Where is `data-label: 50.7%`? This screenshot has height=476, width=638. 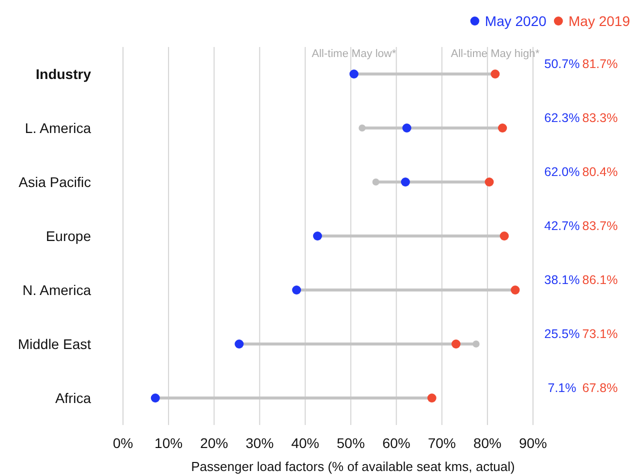 data-label: 50.7% is located at coordinates (562, 64).